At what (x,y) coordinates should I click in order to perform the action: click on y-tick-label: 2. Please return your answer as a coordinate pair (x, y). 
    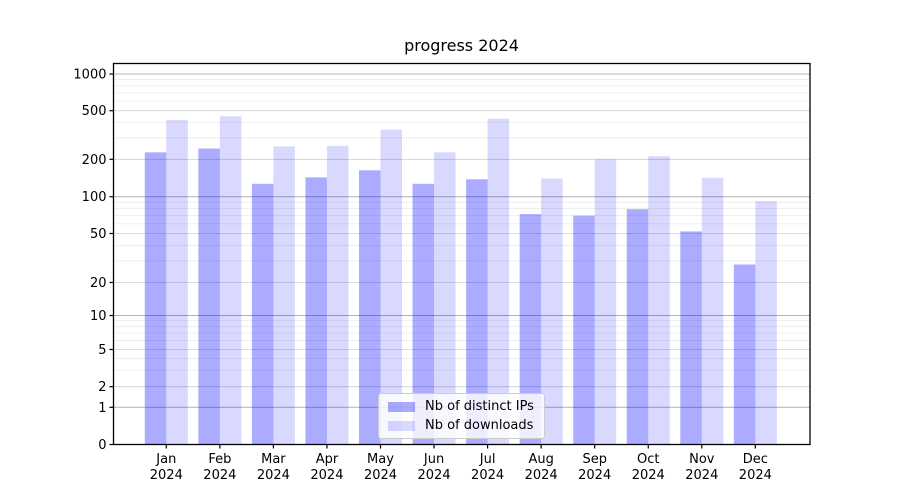
    Looking at the image, I should click on (102, 387).